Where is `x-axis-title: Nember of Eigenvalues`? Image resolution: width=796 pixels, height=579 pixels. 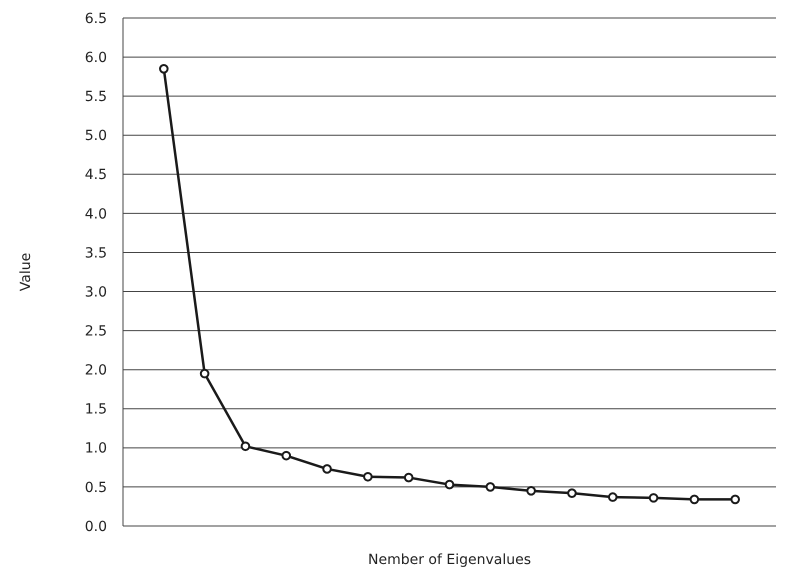
x-axis-title: Nember of Eigenvalues is located at coordinates (450, 560).